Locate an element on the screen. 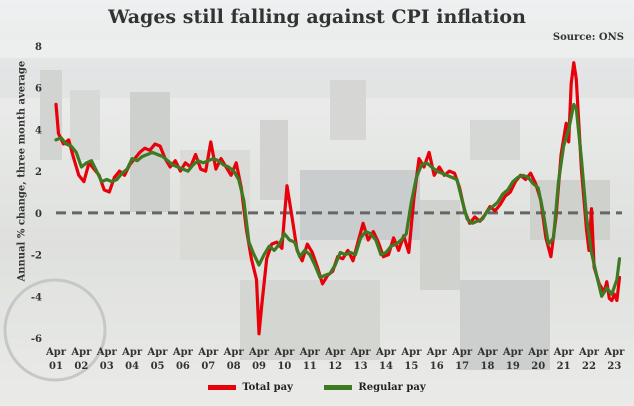 This screenshot has width=634, height=406. x-tick-label: 17 is located at coordinates (462, 366).